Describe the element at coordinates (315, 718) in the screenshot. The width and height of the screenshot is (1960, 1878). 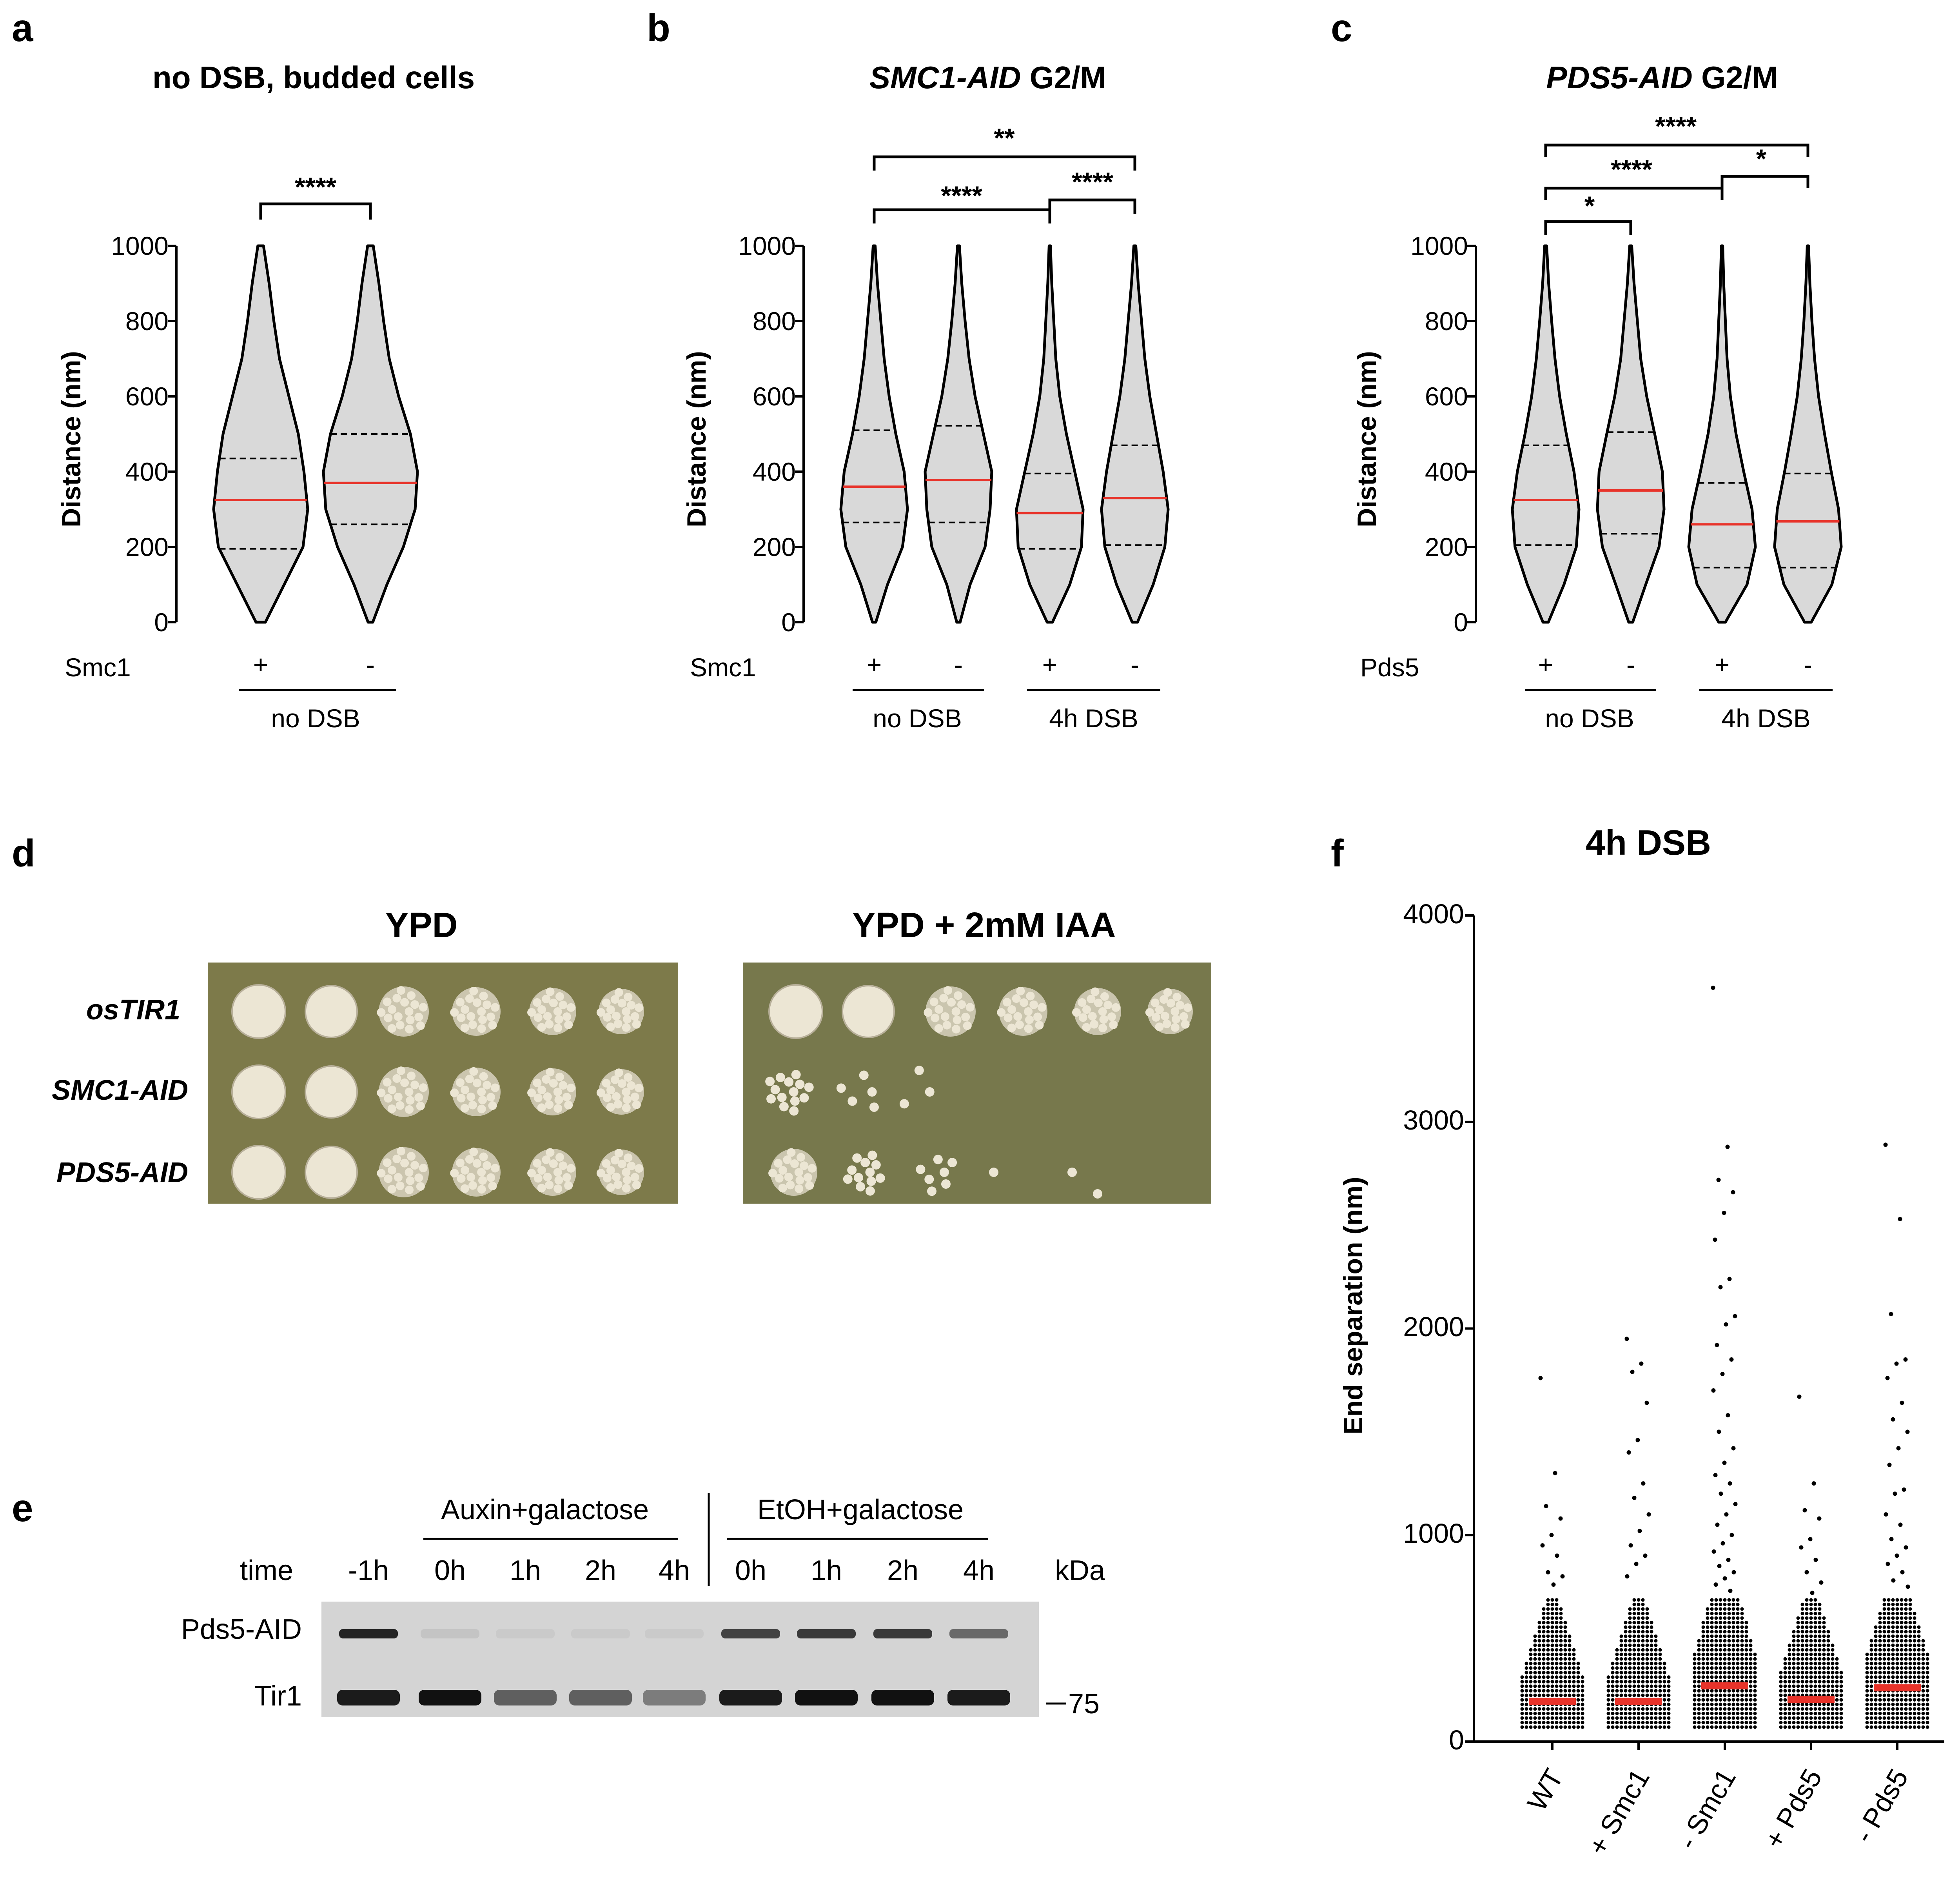
I see `group-label: no DSB` at that location.